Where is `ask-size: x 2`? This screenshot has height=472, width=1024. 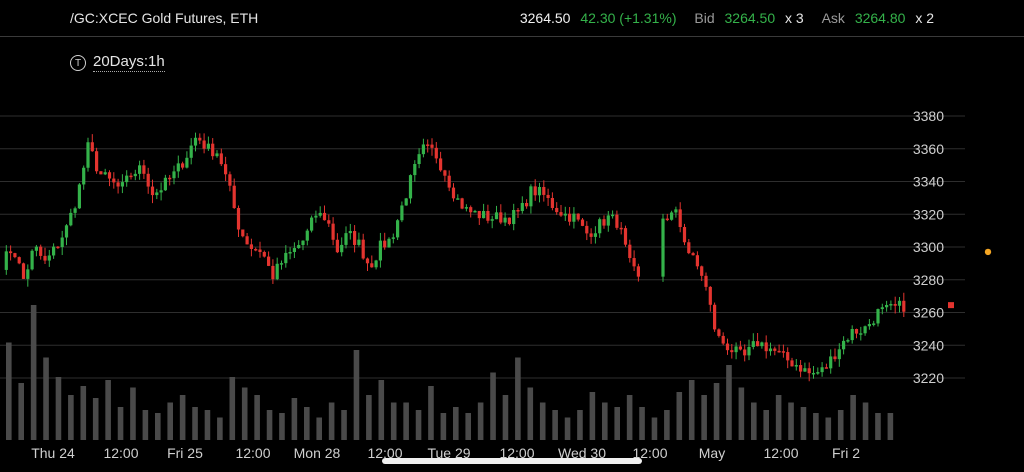 ask-size: x 2 is located at coordinates (924, 18).